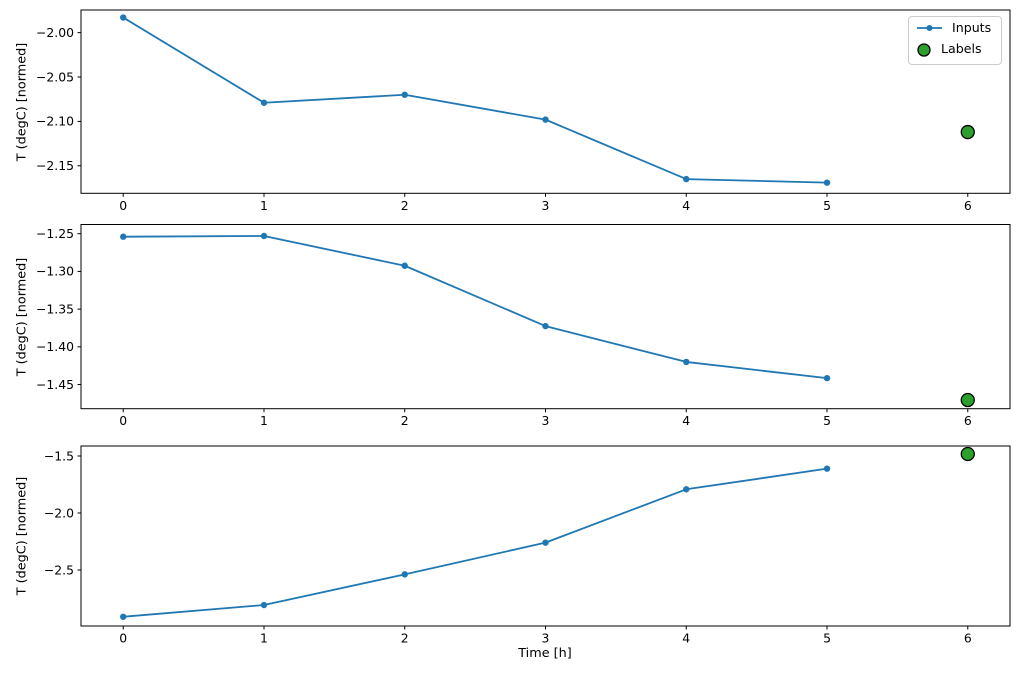 The width and height of the screenshot is (1021, 679). What do you see at coordinates (55, 308) in the screenshot?
I see `y-tick-label: −1.35` at bounding box center [55, 308].